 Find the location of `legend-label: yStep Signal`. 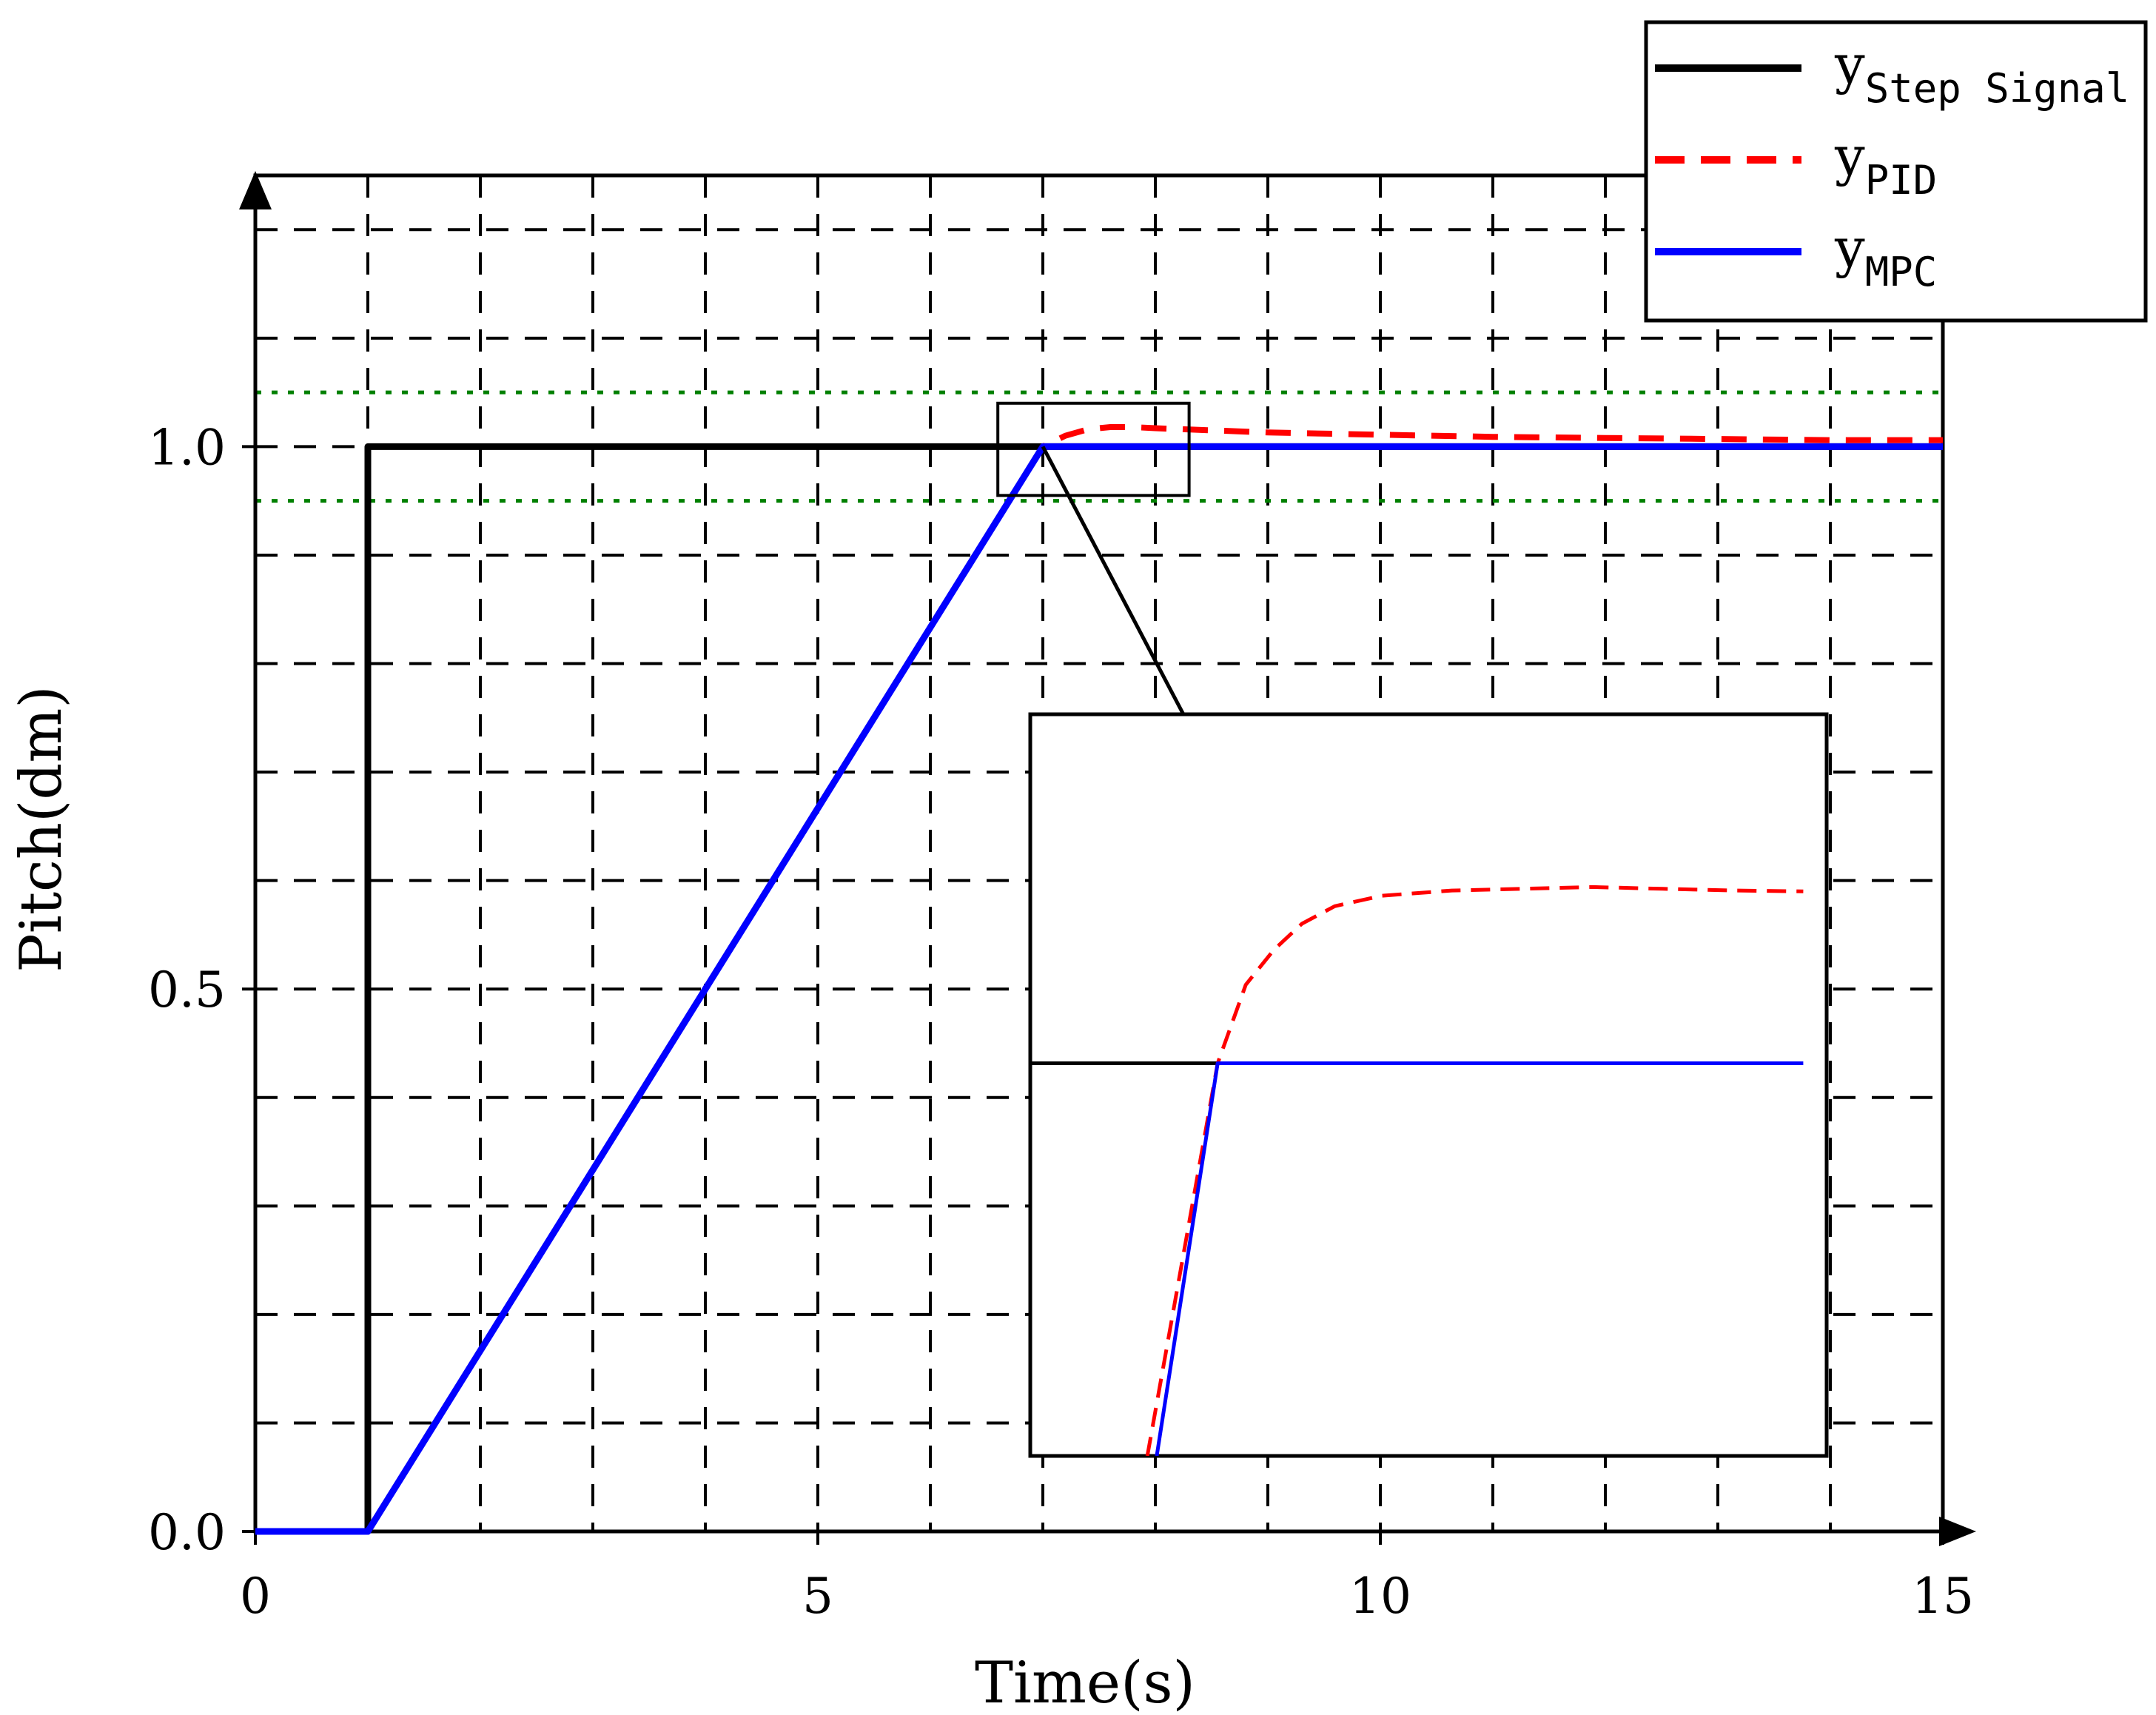

legend-label: yStep Signal is located at coordinates (1981, 72).